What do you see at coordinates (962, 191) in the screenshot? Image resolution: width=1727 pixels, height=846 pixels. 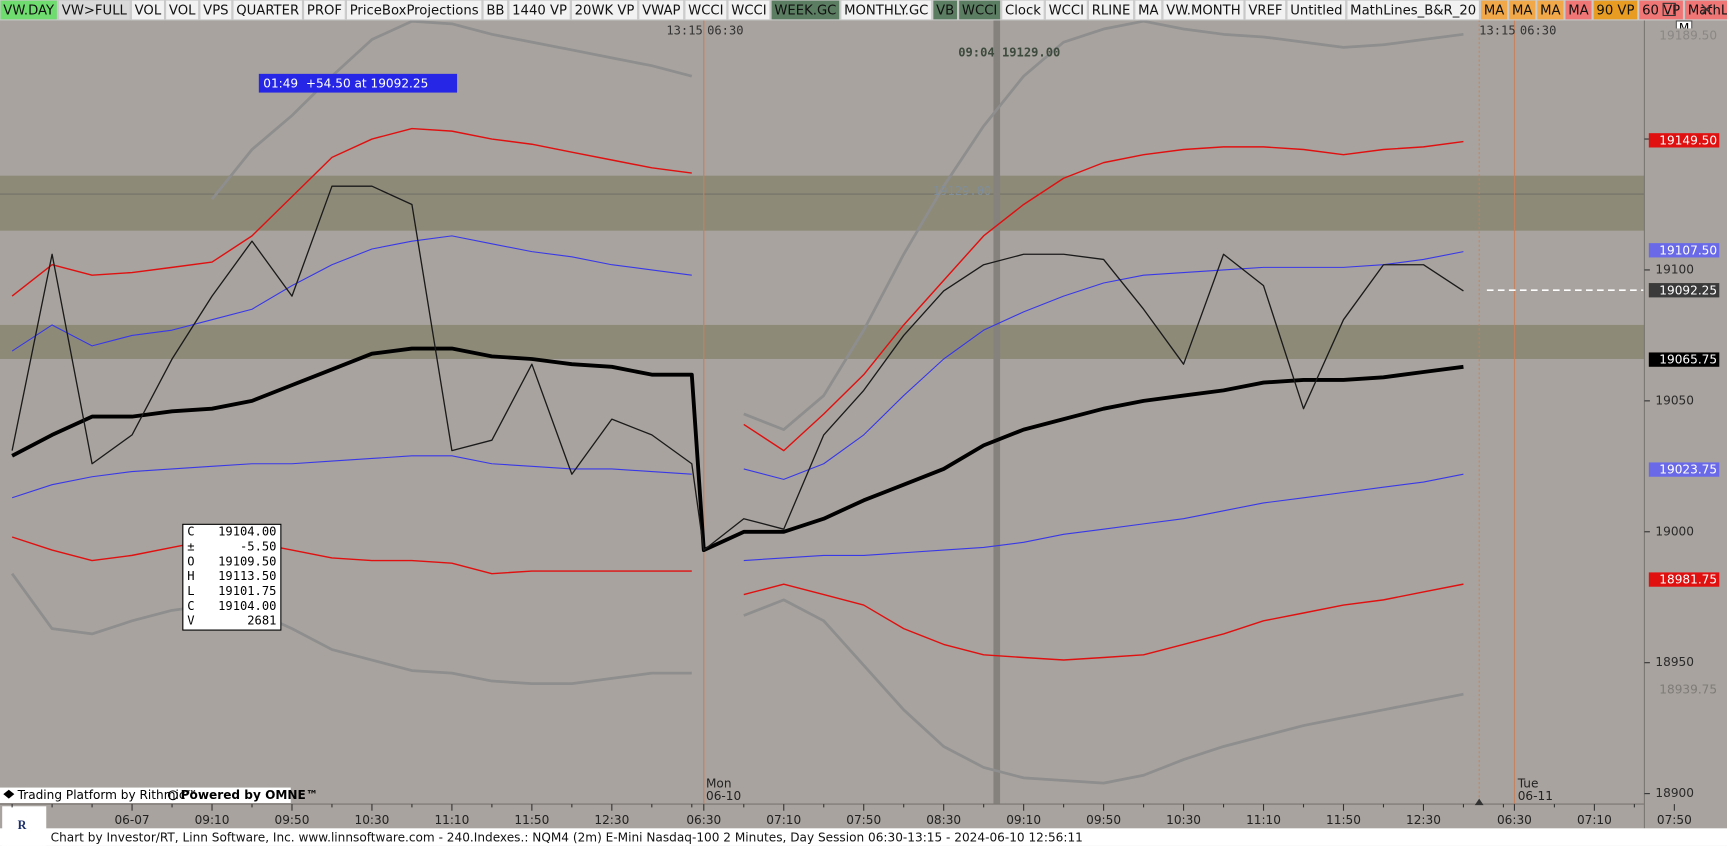 I see `reference-label: 19129.00` at bounding box center [962, 191].